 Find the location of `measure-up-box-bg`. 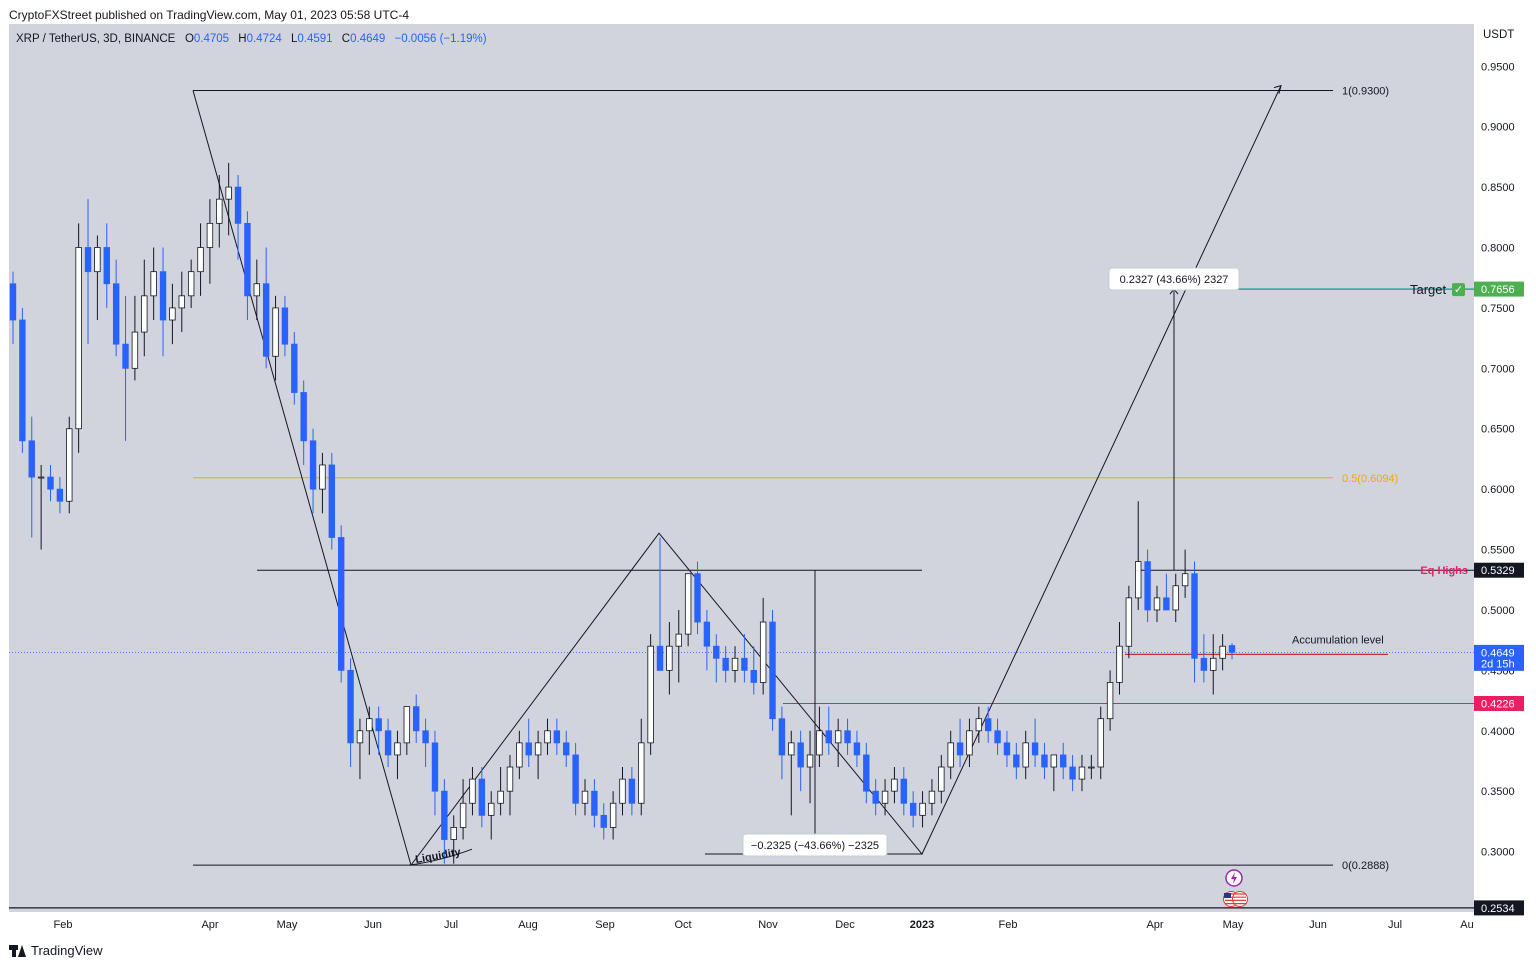

measure-up-box-bg is located at coordinates (1174, 279).